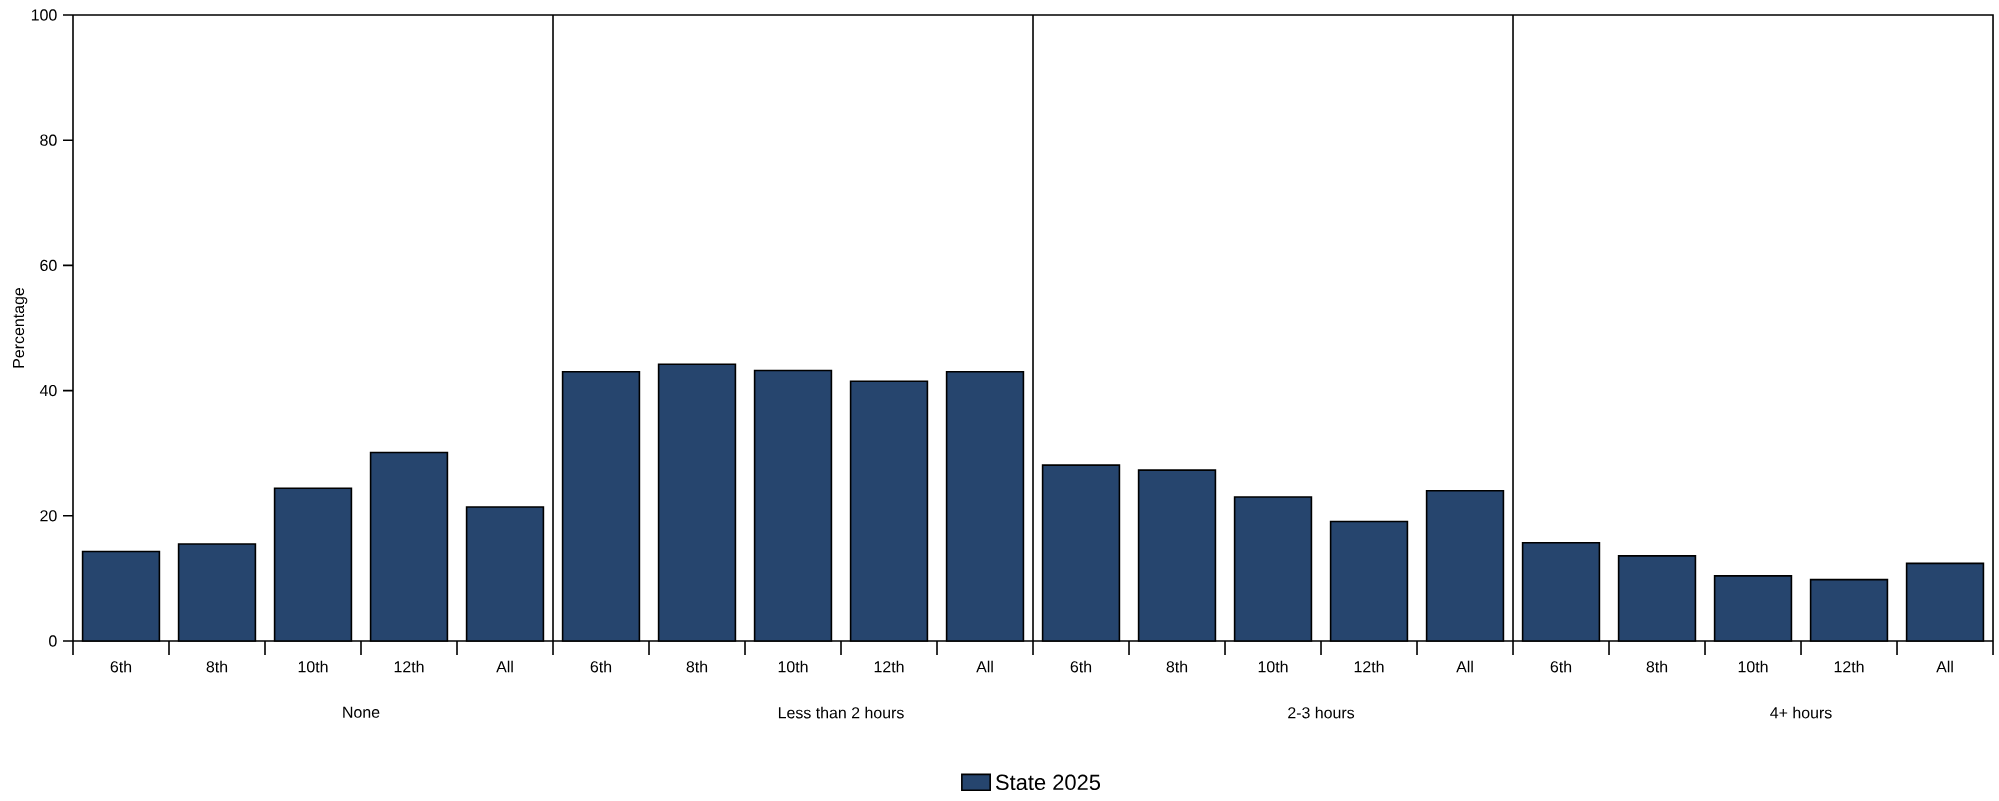  I want to click on y-tick-label: 0, so click(53, 641).